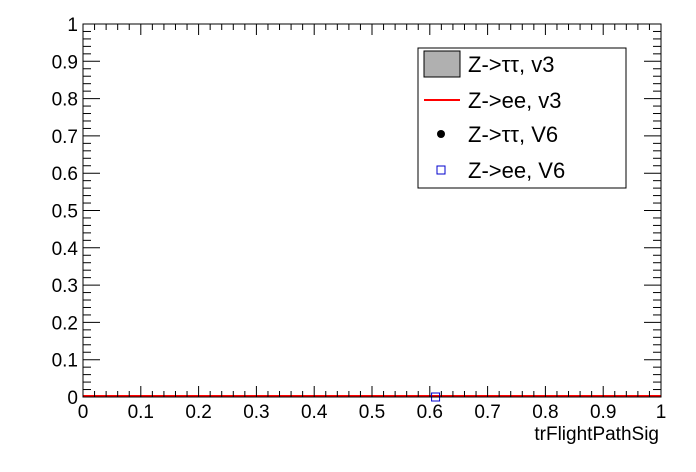 This screenshot has height=472, width=696. Describe the element at coordinates (141, 412) in the screenshot. I see `x-tick-label: 0.1` at that location.